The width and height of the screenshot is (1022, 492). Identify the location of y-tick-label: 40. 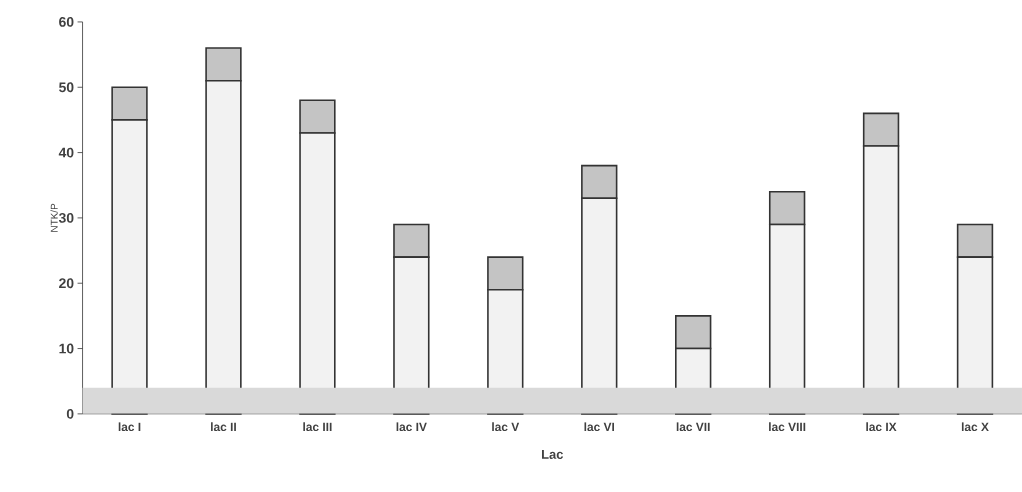
(66, 152).